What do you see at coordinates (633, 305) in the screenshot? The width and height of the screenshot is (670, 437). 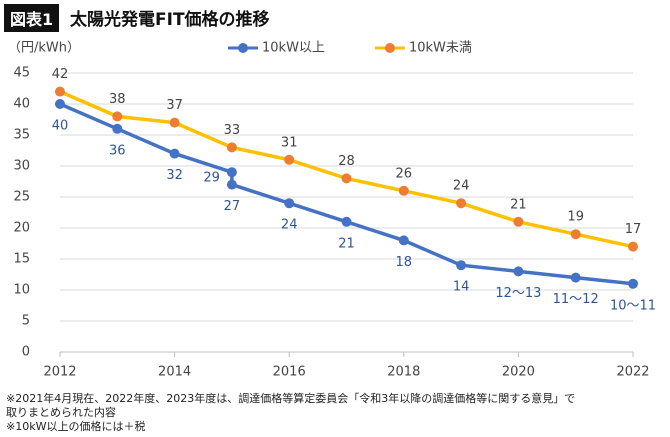 I see `value-label: 10〜11` at bounding box center [633, 305].